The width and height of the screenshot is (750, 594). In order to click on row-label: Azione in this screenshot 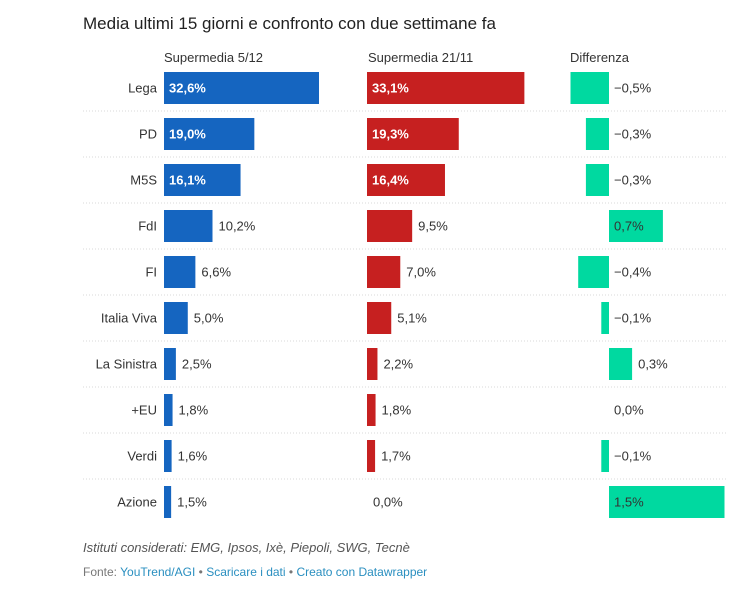, I will do `click(137, 502)`.